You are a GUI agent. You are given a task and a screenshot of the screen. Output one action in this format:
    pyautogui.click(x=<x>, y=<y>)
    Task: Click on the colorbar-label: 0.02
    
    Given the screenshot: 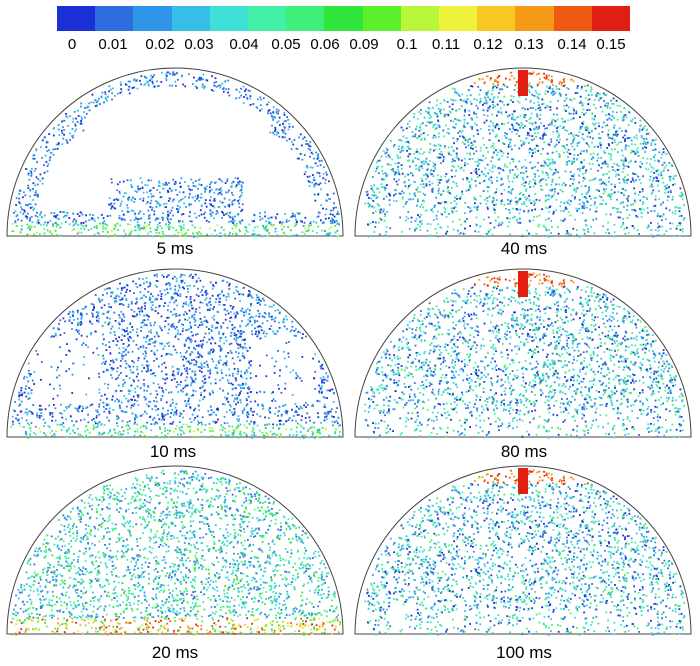 What is the action you would take?
    pyautogui.click(x=160, y=44)
    